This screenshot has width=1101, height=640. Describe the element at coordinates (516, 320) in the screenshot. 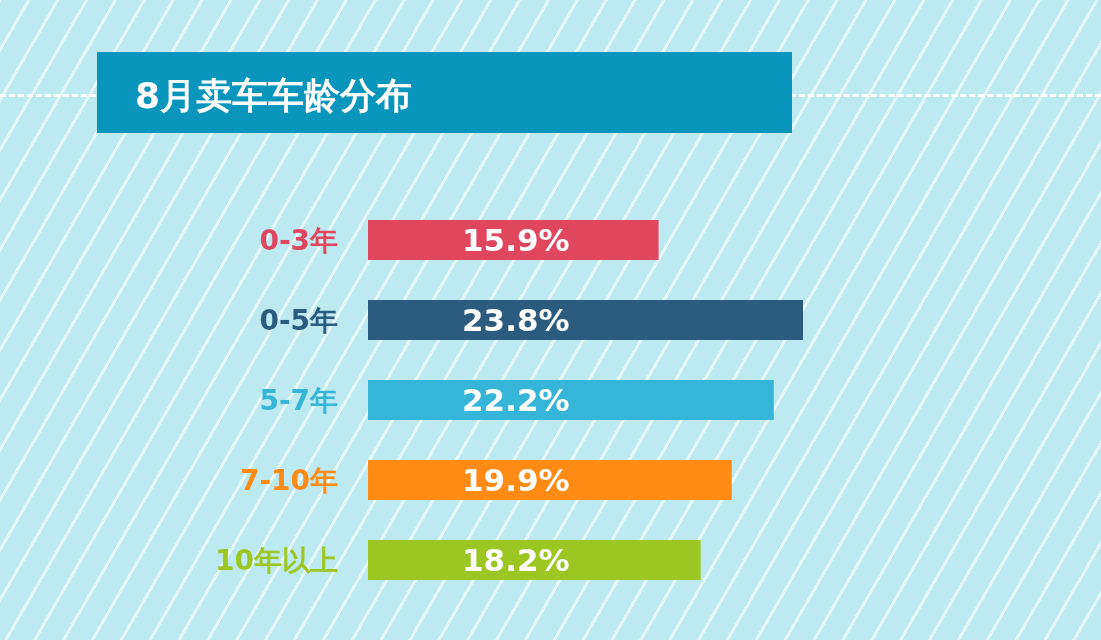

I see `data-label: 23.8%` at that location.